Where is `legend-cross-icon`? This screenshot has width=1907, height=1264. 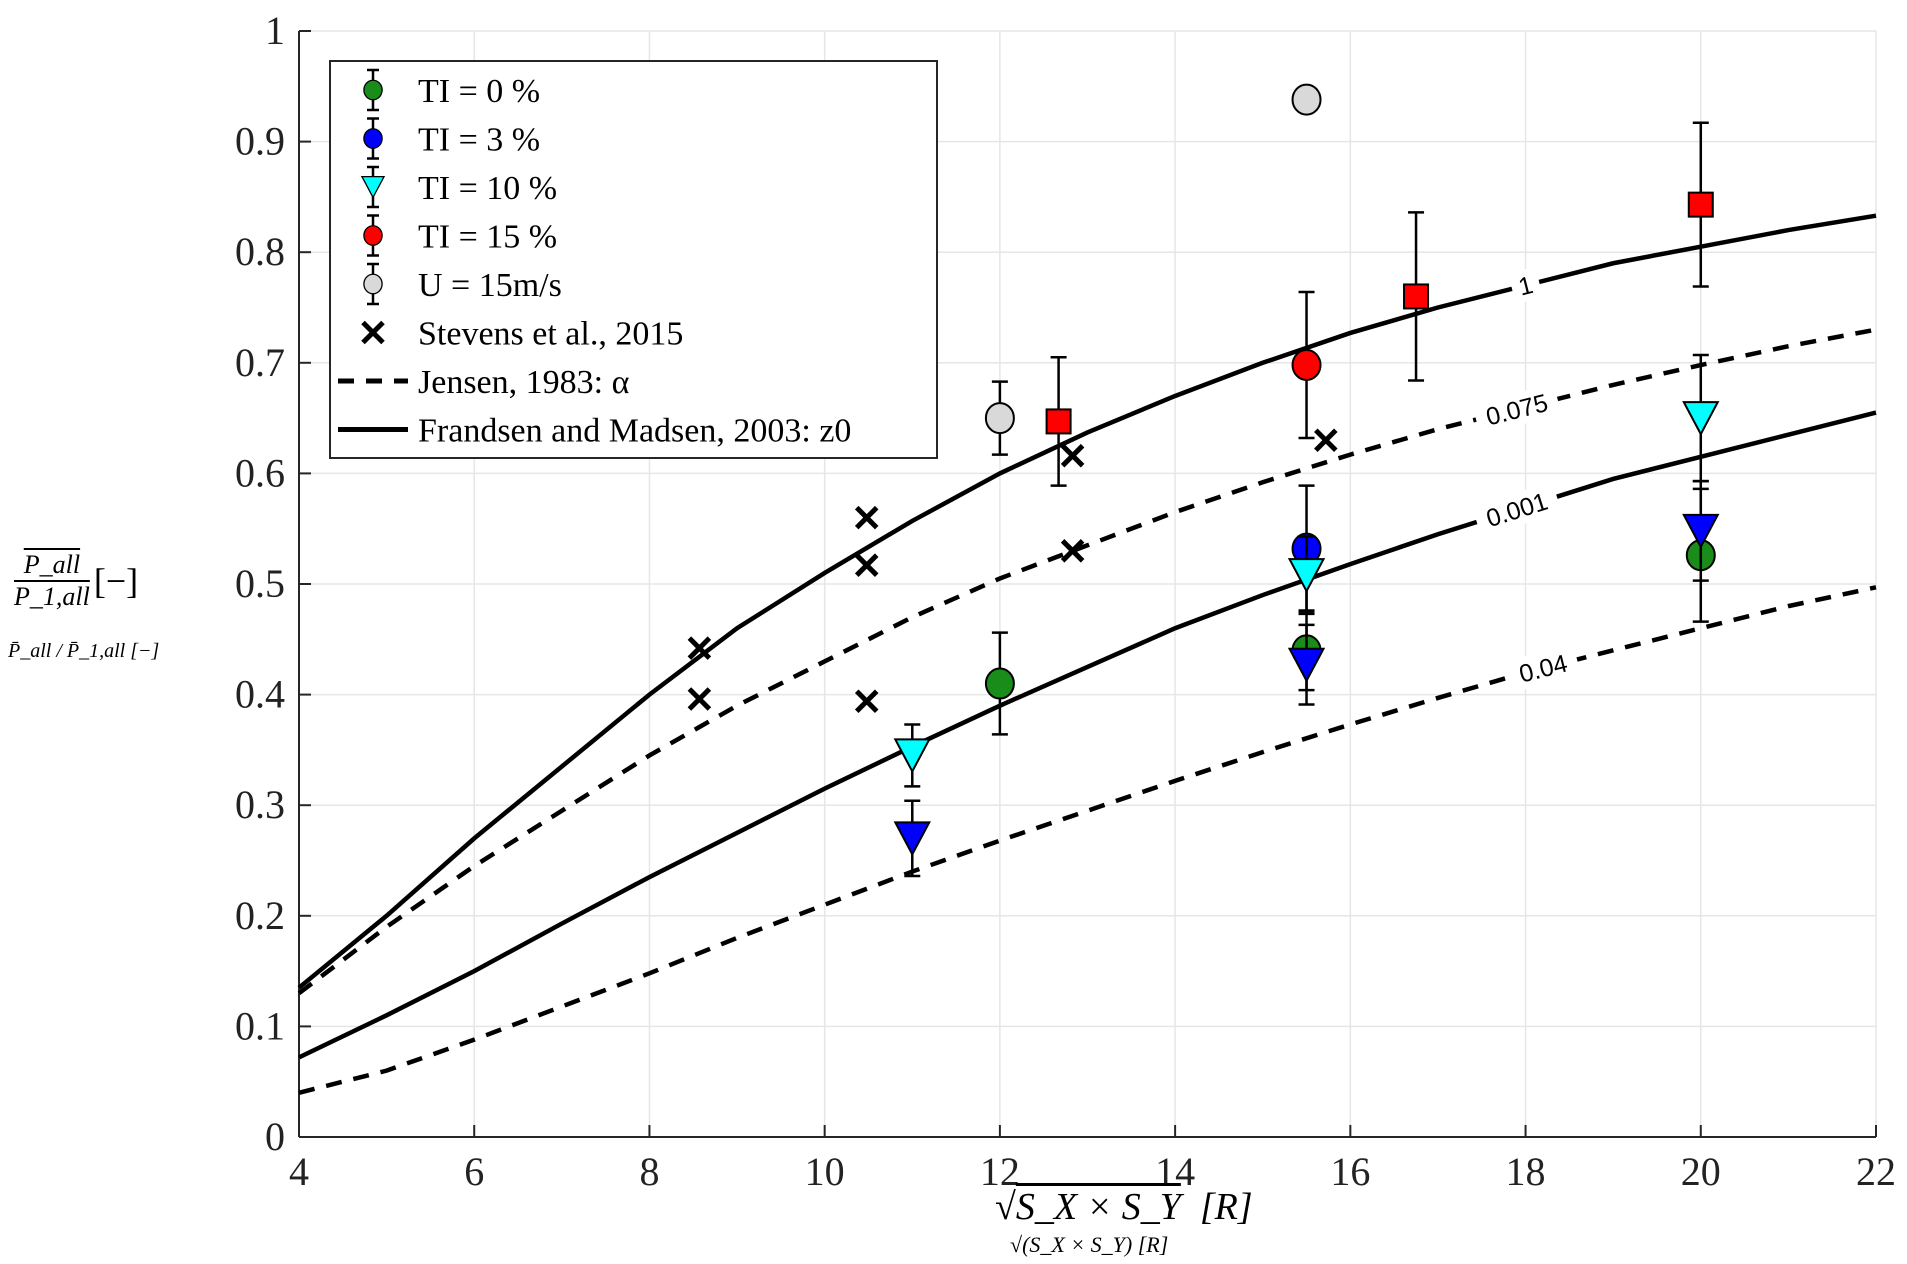
legend-cross-icon is located at coordinates (373, 332).